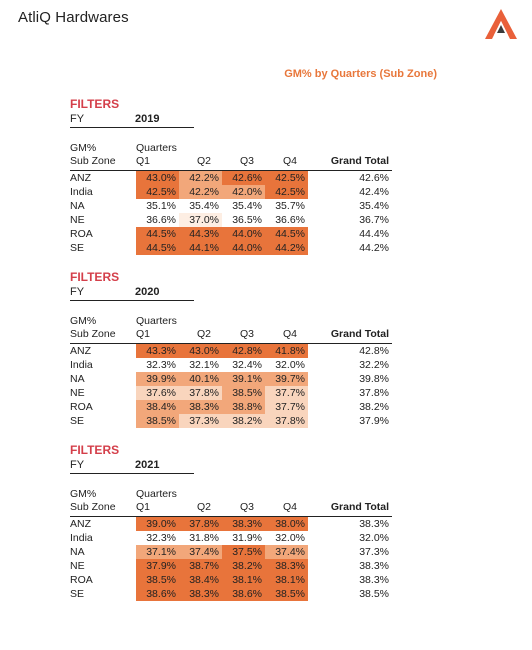 This screenshot has height=650, width=532. I want to click on table-row: NA 37.1% 37.4% 37.5% 37.4% 37.3%, so click(231, 552).